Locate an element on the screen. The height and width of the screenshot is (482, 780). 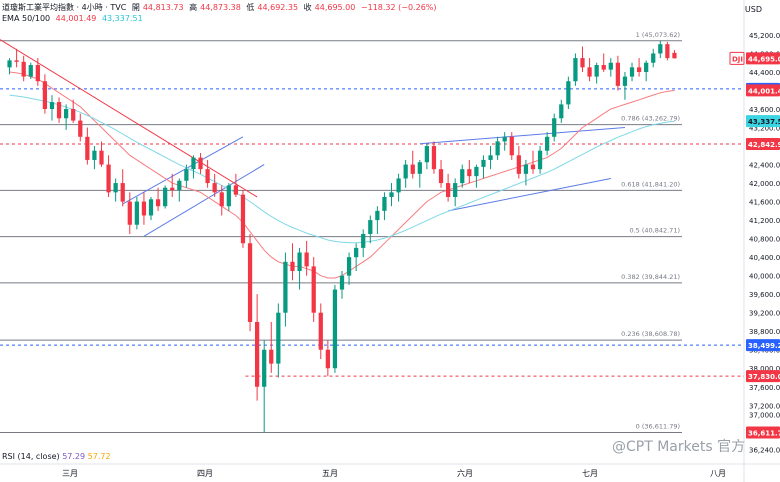
y-tick-label: 42,400.00 is located at coordinates (764, 166).